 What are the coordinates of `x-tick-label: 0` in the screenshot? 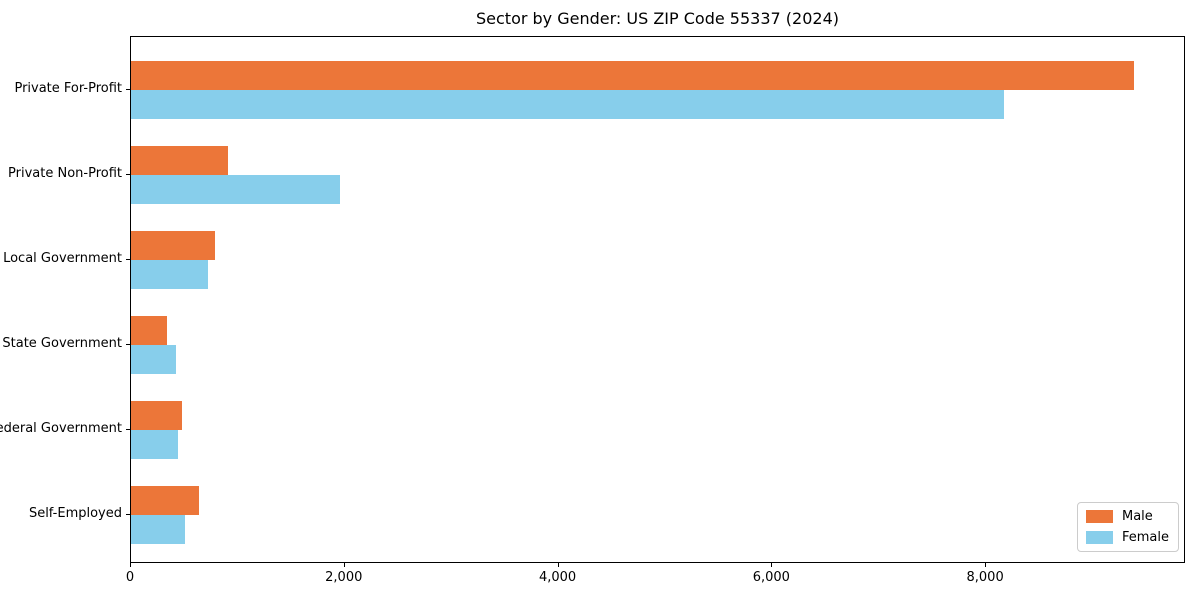 It's located at (130, 577).